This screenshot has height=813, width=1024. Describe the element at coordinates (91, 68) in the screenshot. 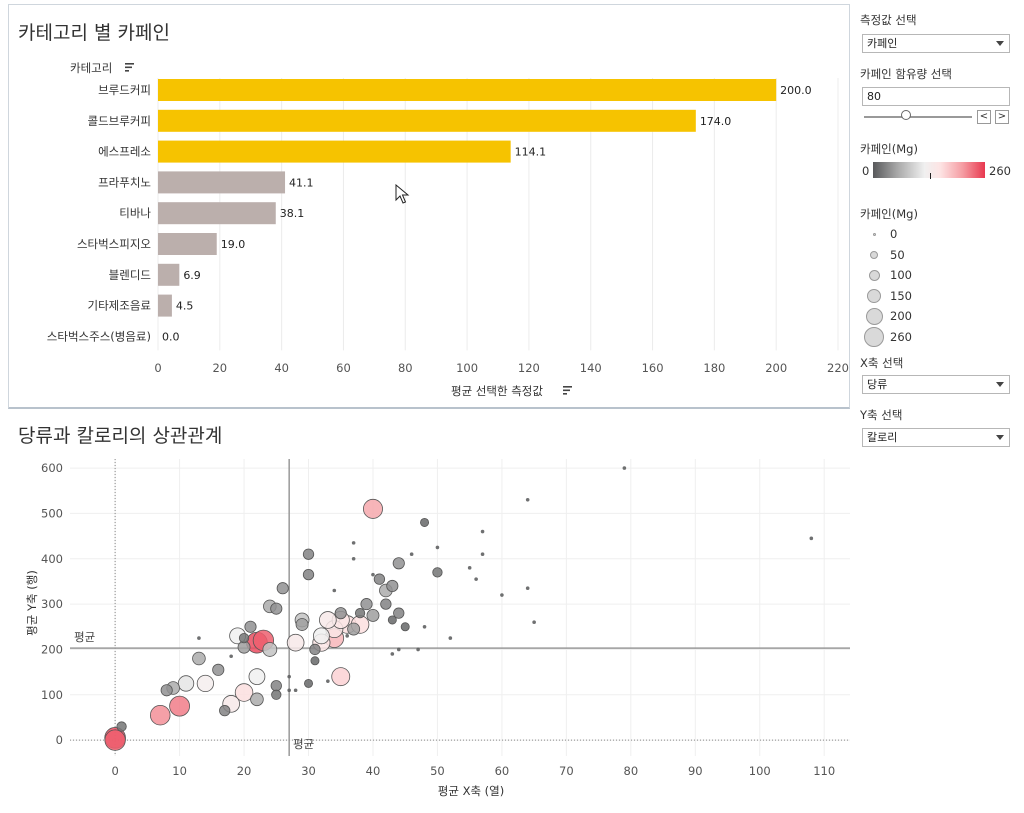

I see `bar-axis-header: 카테고리` at that location.